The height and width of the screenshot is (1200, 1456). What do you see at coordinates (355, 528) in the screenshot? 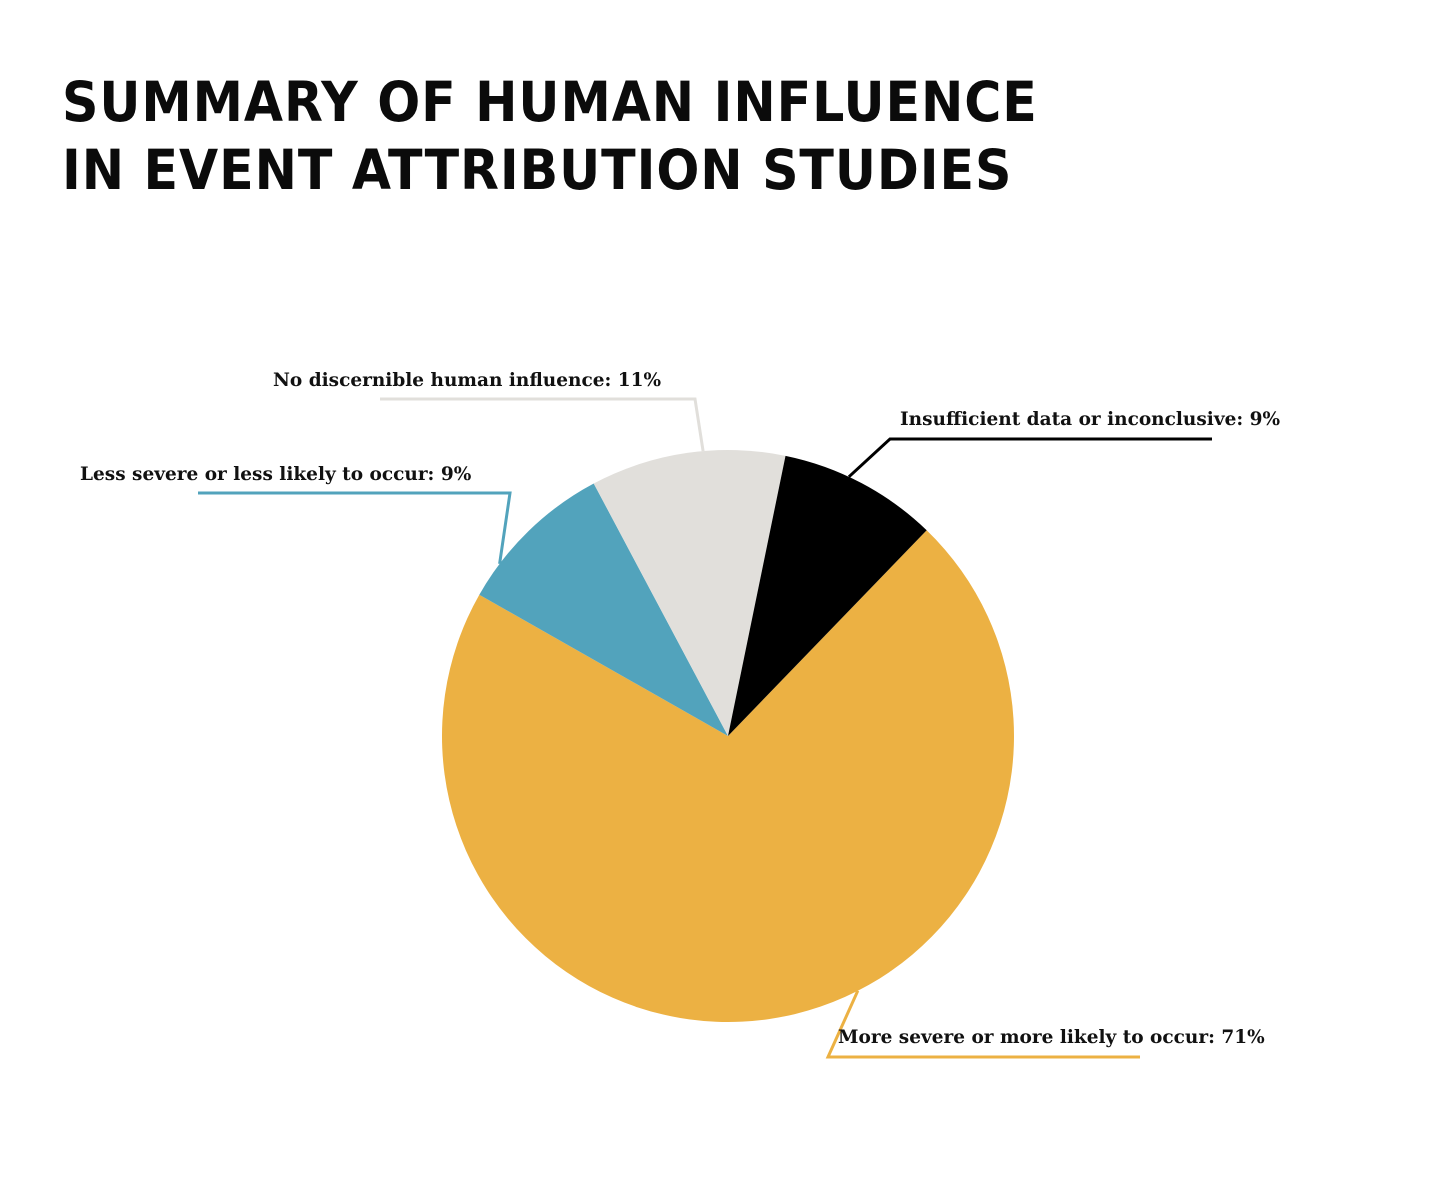
I see `leader-less-severe` at bounding box center [355, 528].